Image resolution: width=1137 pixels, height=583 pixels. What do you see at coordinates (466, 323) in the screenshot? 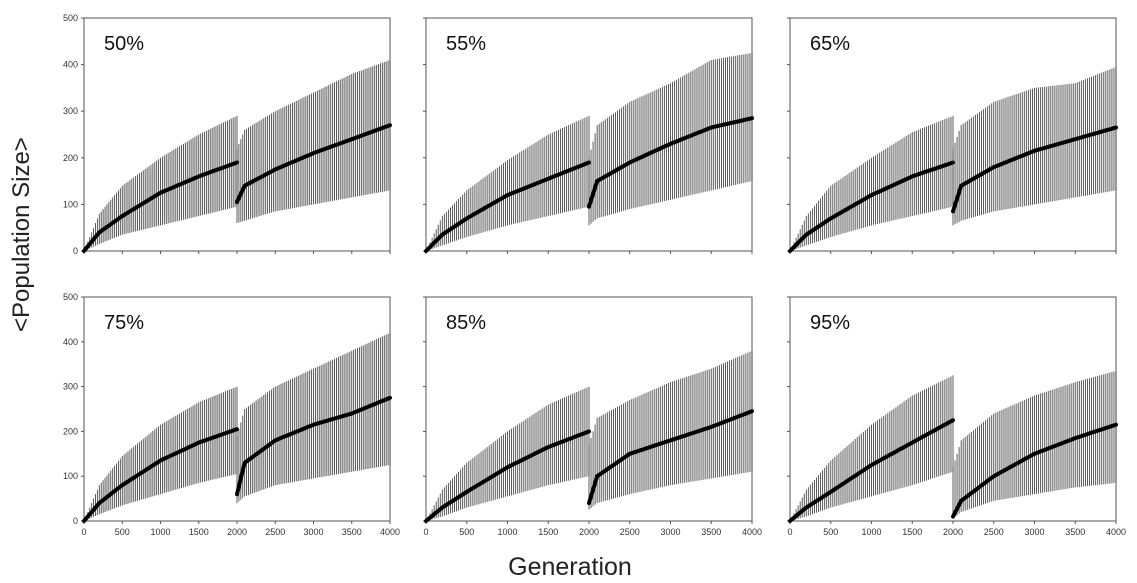
I see `panel-label: 85%` at bounding box center [466, 323].